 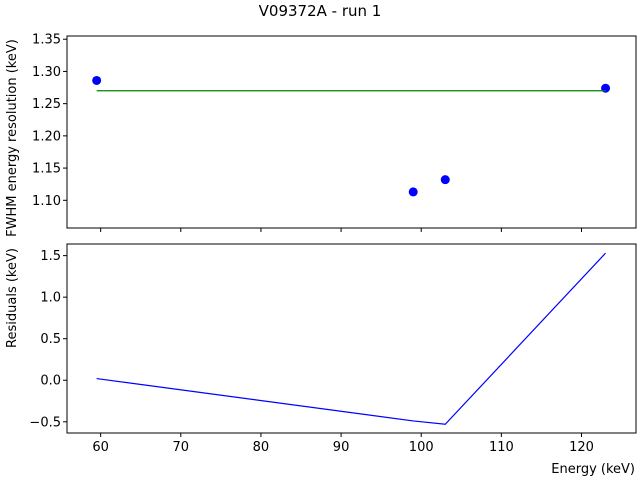 What do you see at coordinates (341, 447) in the screenshot?
I see `bottom-x-tick-label: 90` at bounding box center [341, 447].